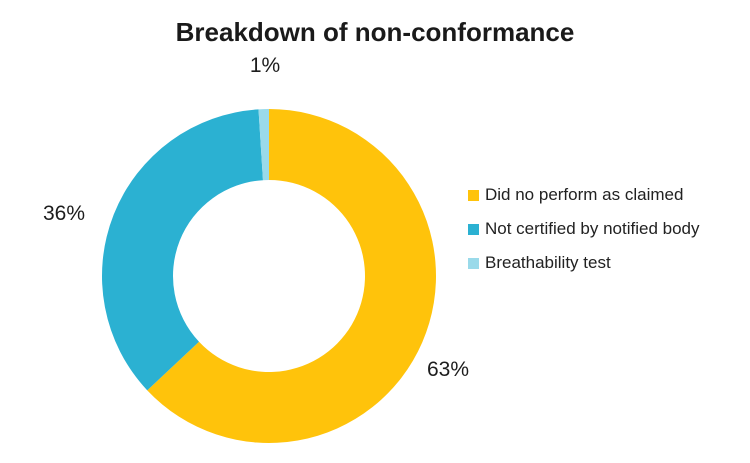 The height and width of the screenshot is (463, 750). I want to click on data-label-blue-slice: 36%, so click(64, 213).